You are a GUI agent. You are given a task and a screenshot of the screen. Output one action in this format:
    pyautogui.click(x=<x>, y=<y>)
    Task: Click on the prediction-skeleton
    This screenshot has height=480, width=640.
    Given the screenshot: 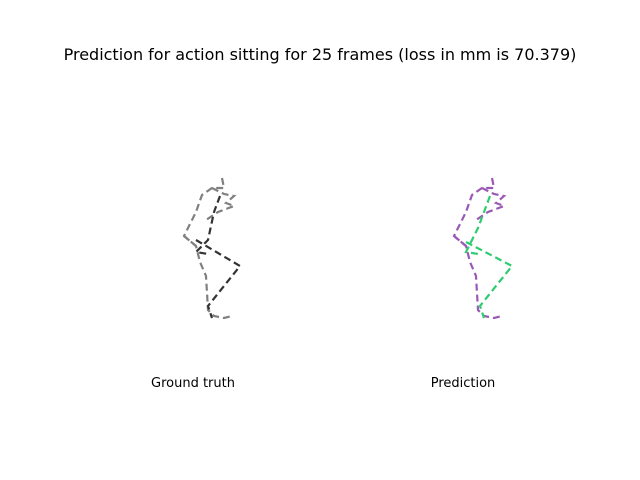 What is the action you would take?
    pyautogui.click(x=483, y=248)
    